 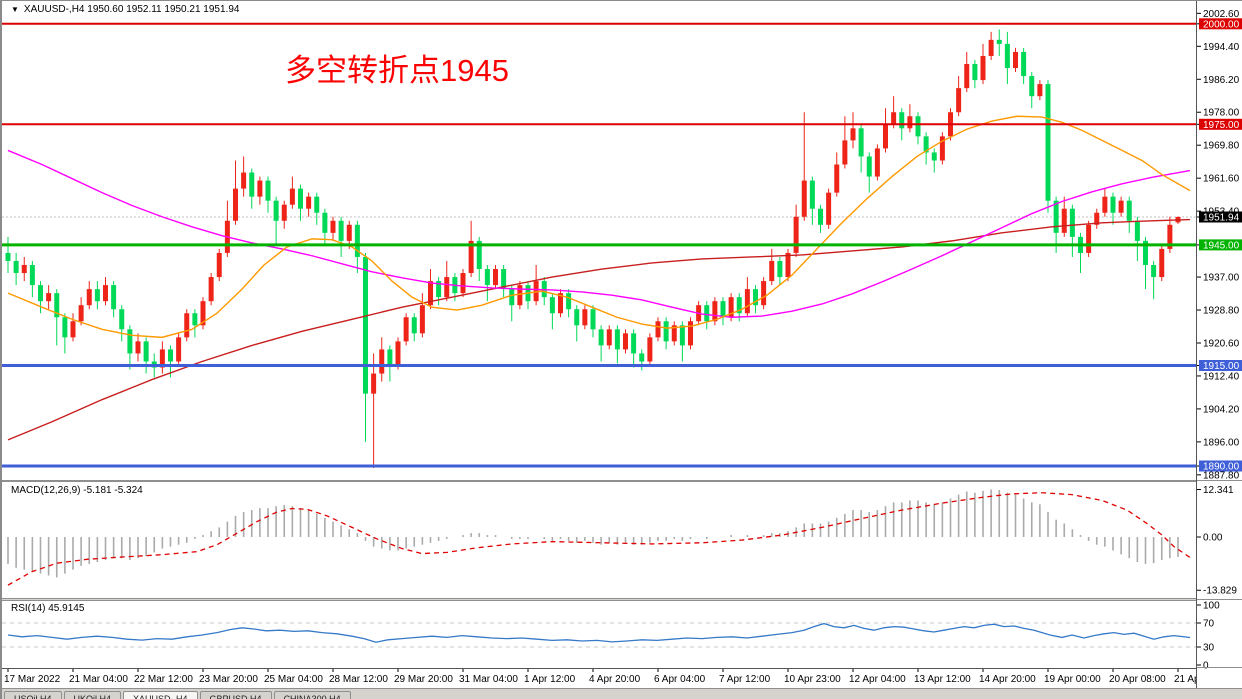 I want to click on chart-text-annotation: 多空转折点1945, so click(x=397, y=70).